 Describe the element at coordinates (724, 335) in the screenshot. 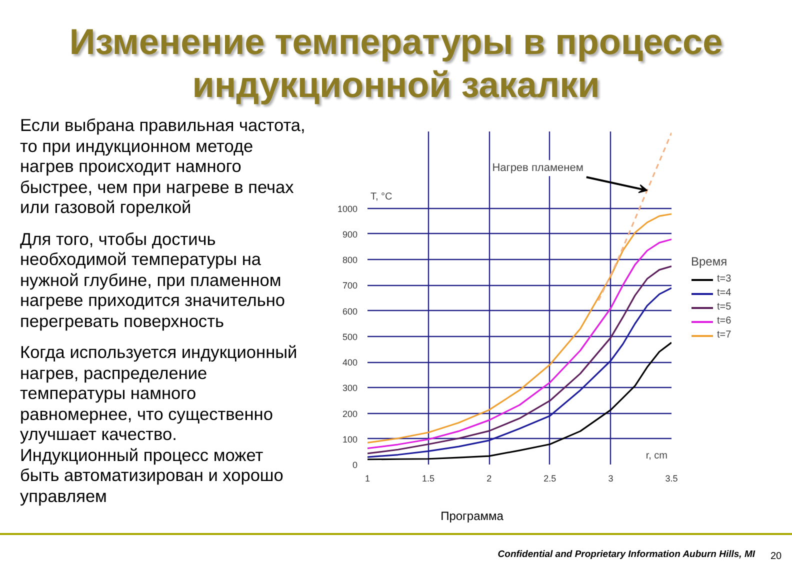

I see `legend-label: t=7` at that location.